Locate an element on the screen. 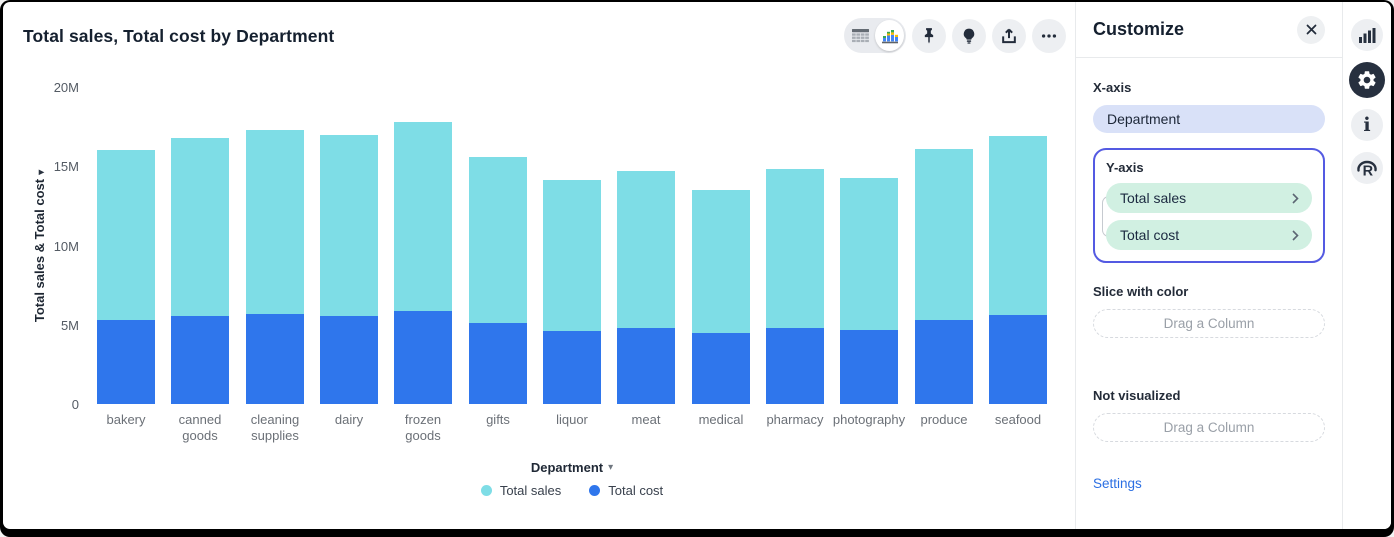  close-icon is located at coordinates (1311, 29).